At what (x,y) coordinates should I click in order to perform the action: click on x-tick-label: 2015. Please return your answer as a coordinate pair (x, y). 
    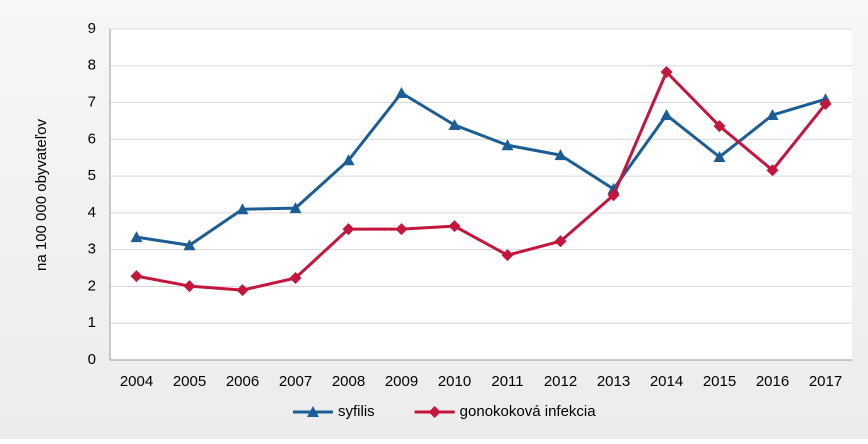
    Looking at the image, I should click on (719, 381).